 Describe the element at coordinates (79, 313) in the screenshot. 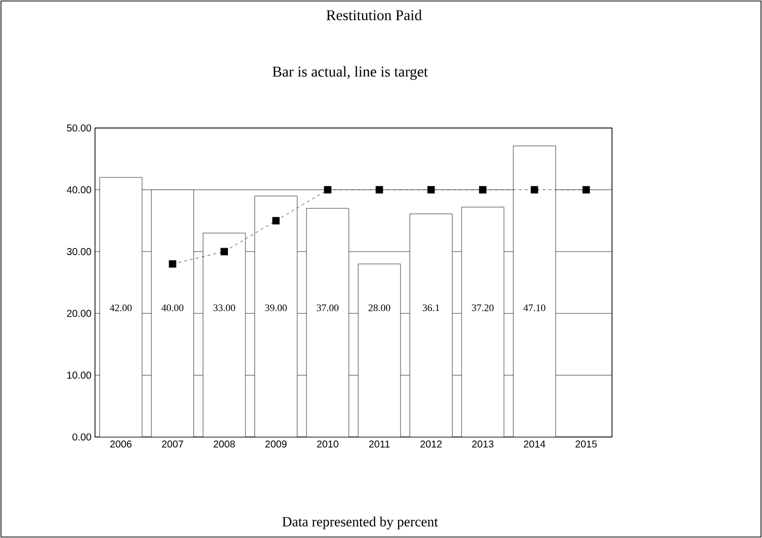

I see `y-tick-label: 20.00` at that location.